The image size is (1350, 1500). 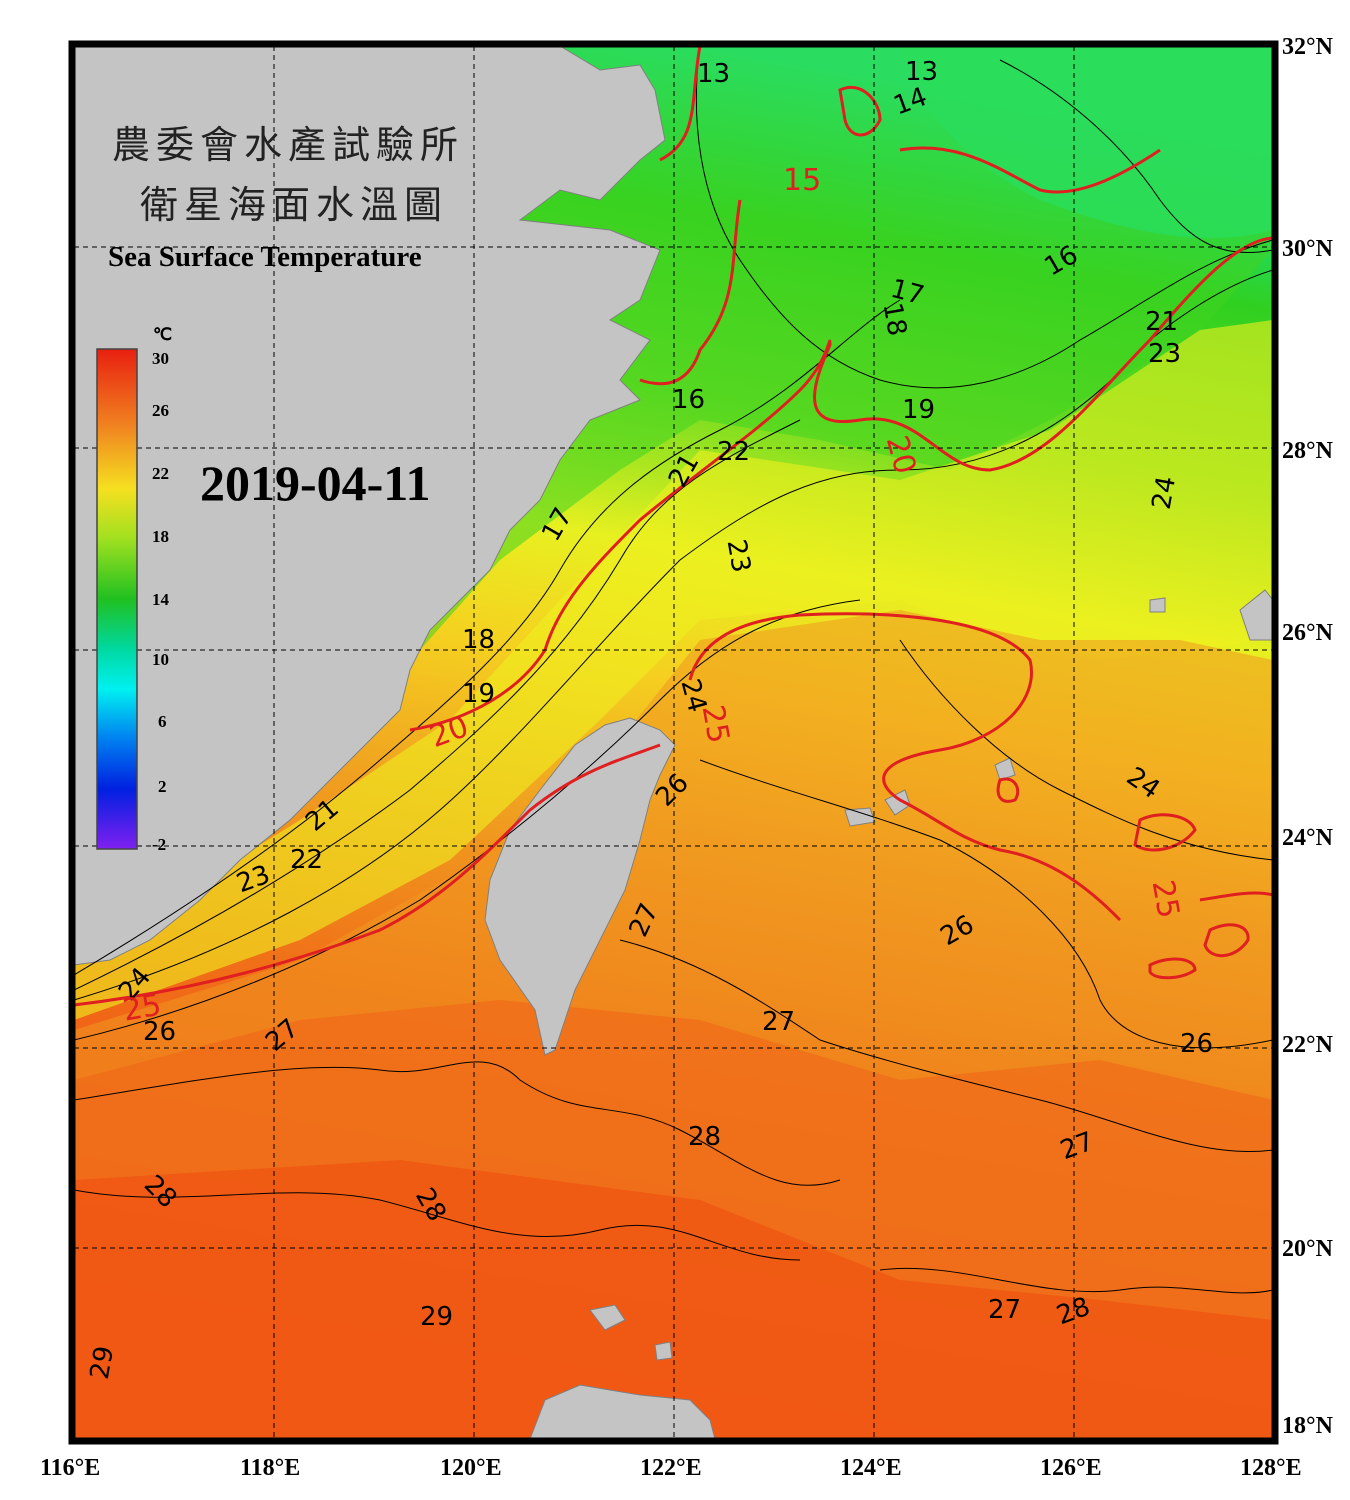 What do you see at coordinates (704, 1137) in the screenshot?
I see `contour-label: 28` at bounding box center [704, 1137].